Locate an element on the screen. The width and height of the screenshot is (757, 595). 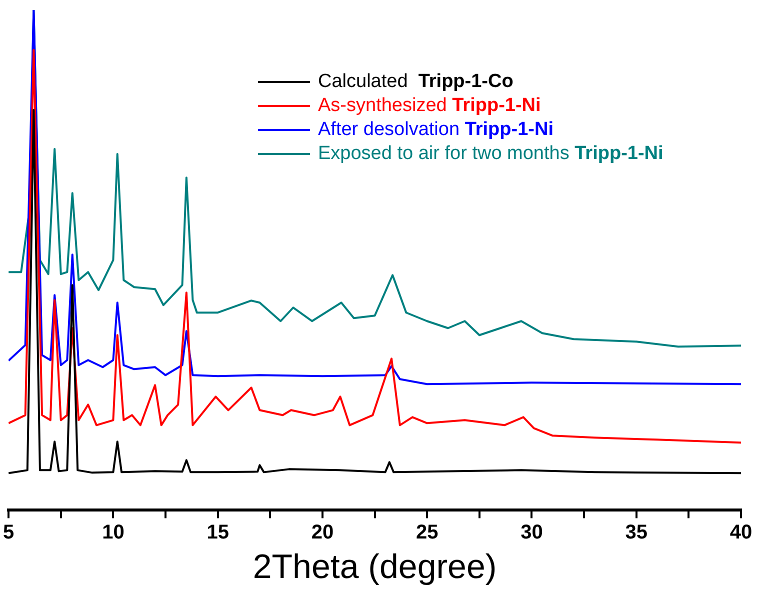
x-tick-label: 10 is located at coordinates (113, 533).